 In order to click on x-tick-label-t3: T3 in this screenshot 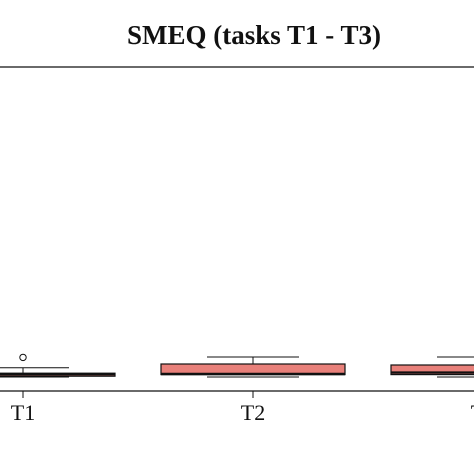, I will do `click(472, 412)`.